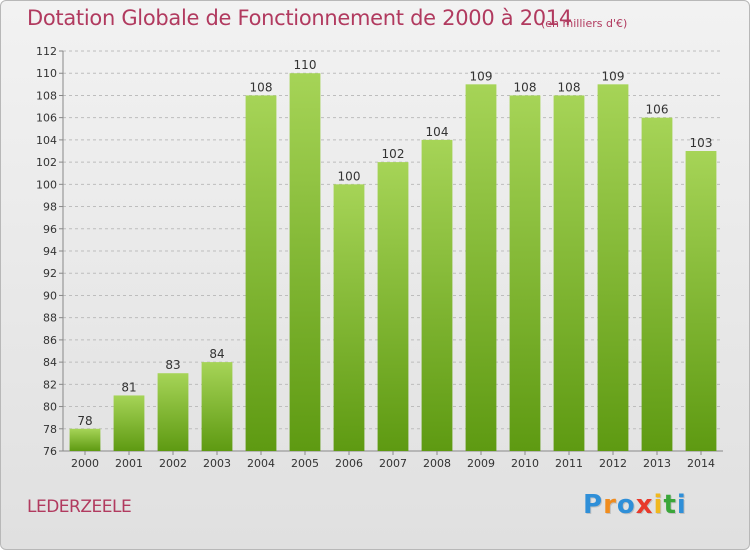 The image size is (750, 550). Describe the element at coordinates (613, 463) in the screenshot. I see `x-tick-label: 2012` at that location.